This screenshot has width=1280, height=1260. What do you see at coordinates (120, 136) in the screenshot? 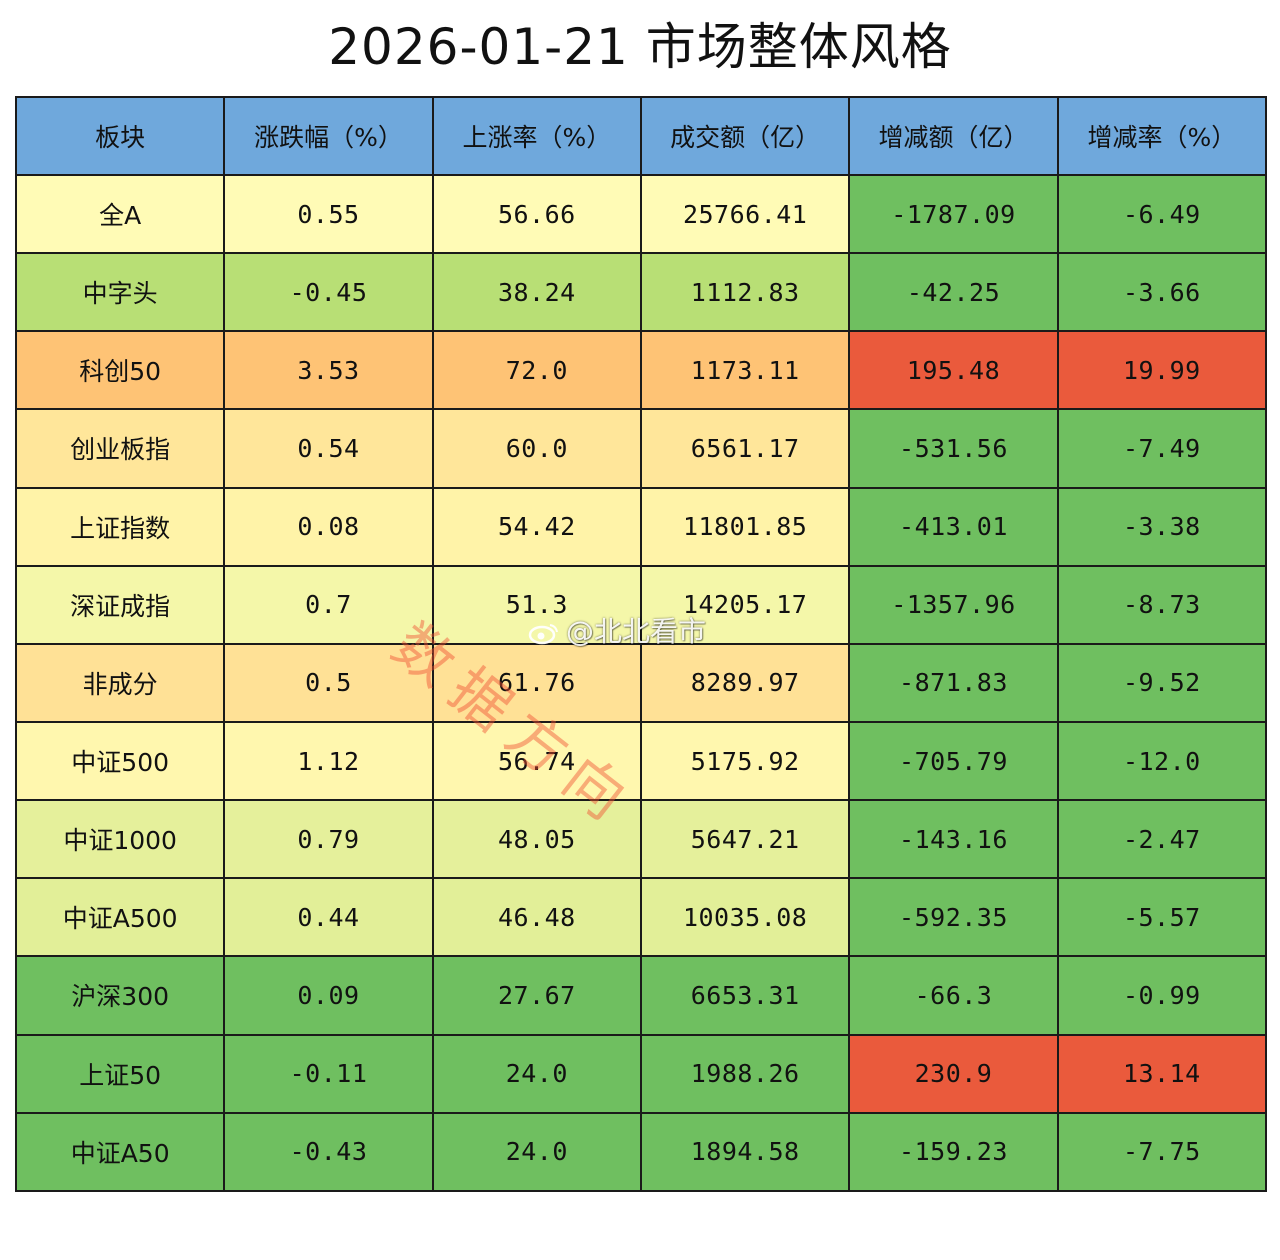
I see `column-header-sector: 板块` at bounding box center [120, 136].